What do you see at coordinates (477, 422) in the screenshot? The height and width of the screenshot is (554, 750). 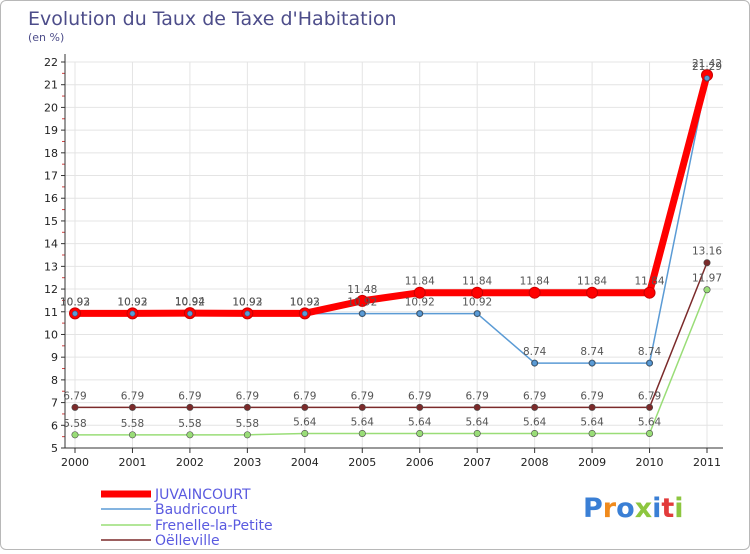 I see `value-label-Frenelle-la-Petite-2007: 5.64` at bounding box center [477, 422].